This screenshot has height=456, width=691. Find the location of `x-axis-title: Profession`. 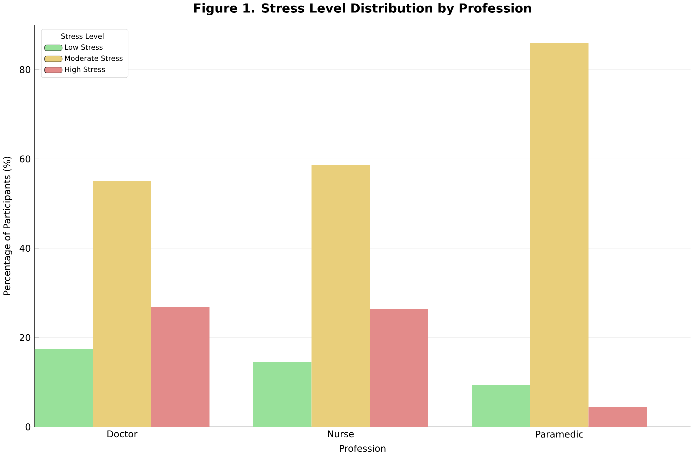

x-axis-title: Profession is located at coordinates (363, 448).